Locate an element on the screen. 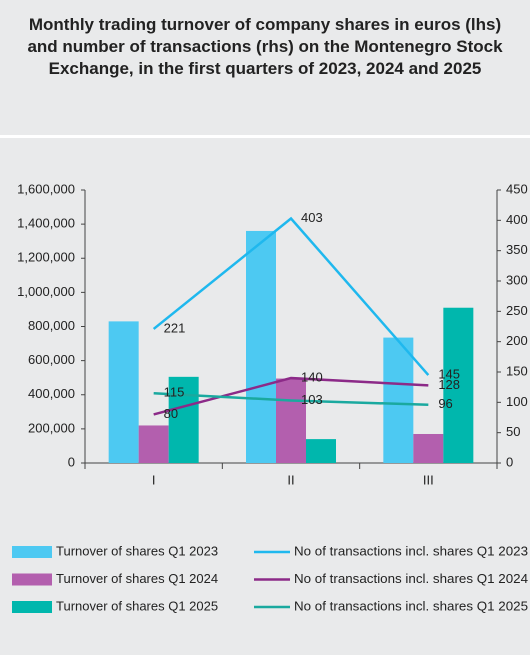  legend-label: No of transactions incl. shares Q1 2023 is located at coordinates (411, 550).